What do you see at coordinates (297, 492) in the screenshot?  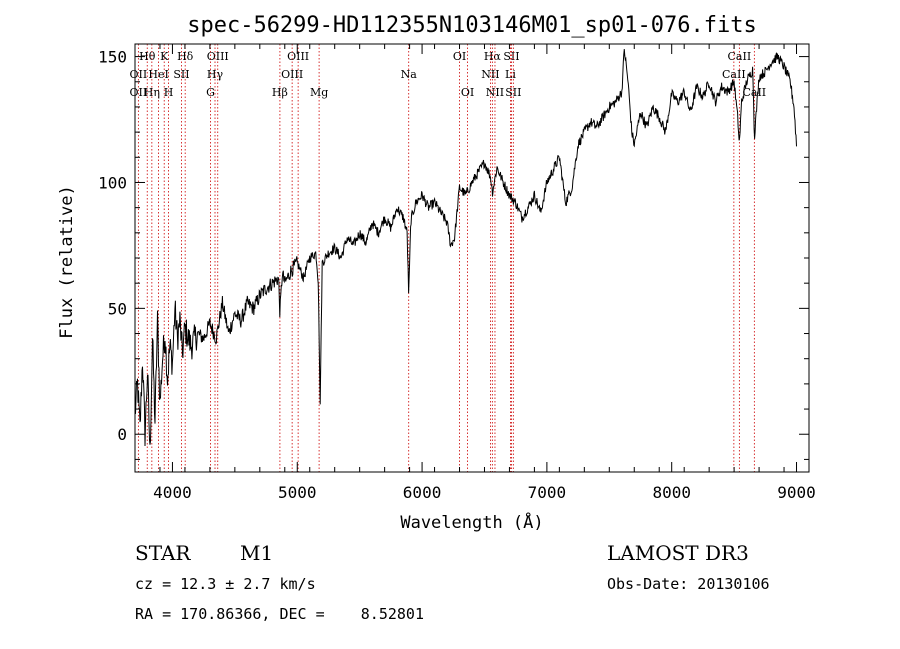 I see `x-tick-label: 5000` at bounding box center [297, 492].